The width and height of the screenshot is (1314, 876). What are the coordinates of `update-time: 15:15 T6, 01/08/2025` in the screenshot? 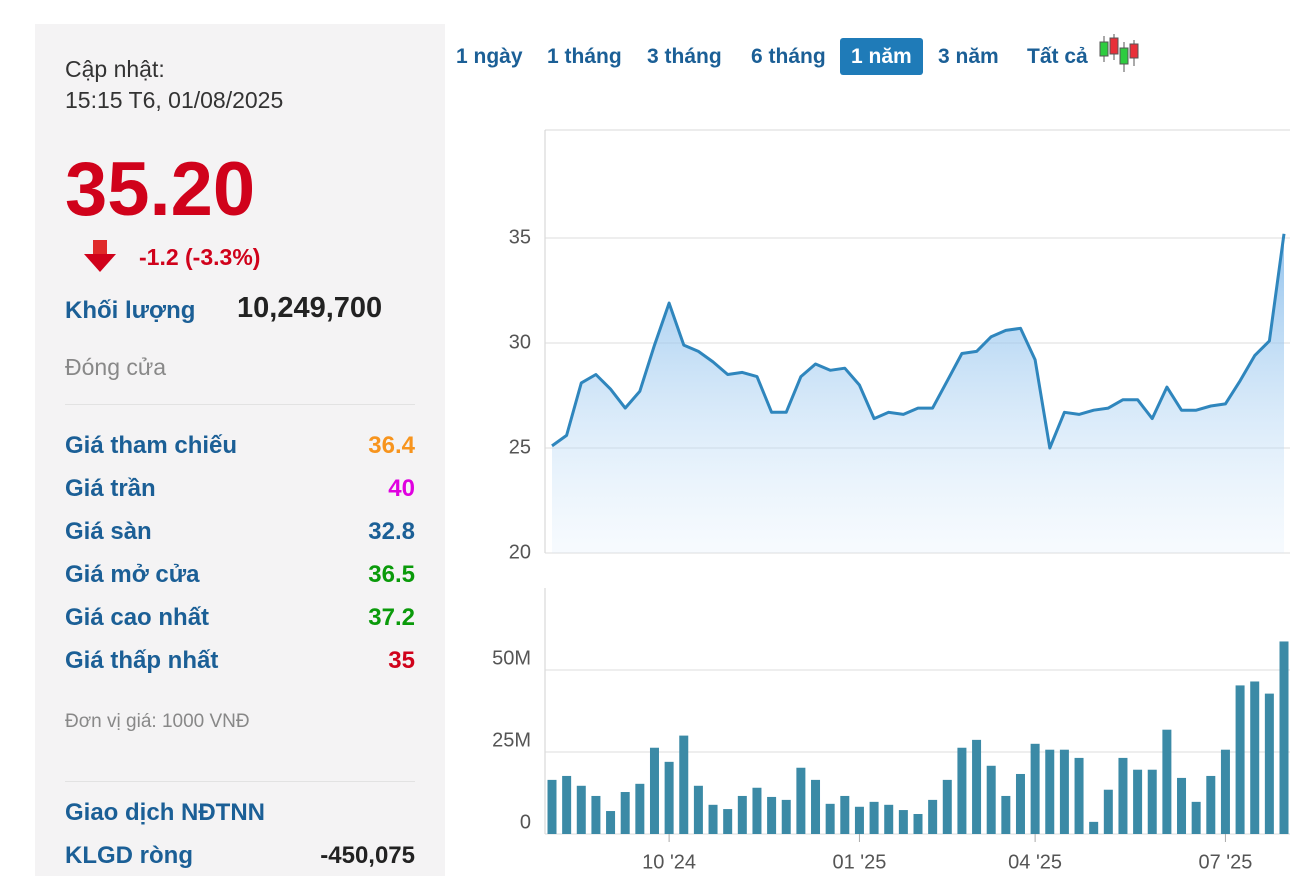 It's located at (174, 100).